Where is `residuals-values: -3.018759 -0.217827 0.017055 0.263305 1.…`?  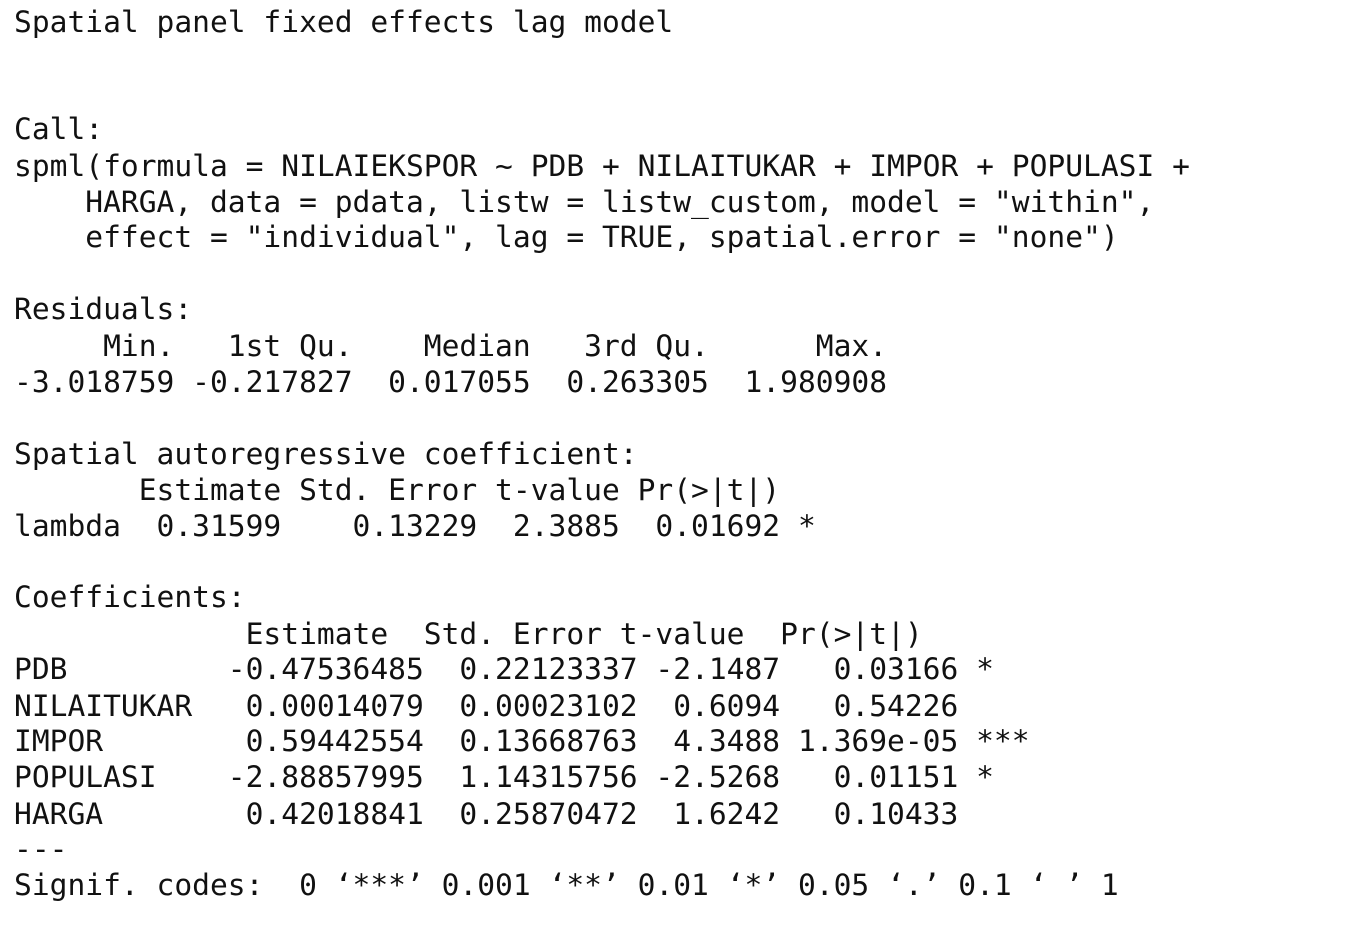 residuals-values: -3.018759 -0.217827 0.017055 0.263305 1.… is located at coordinates (459, 382).